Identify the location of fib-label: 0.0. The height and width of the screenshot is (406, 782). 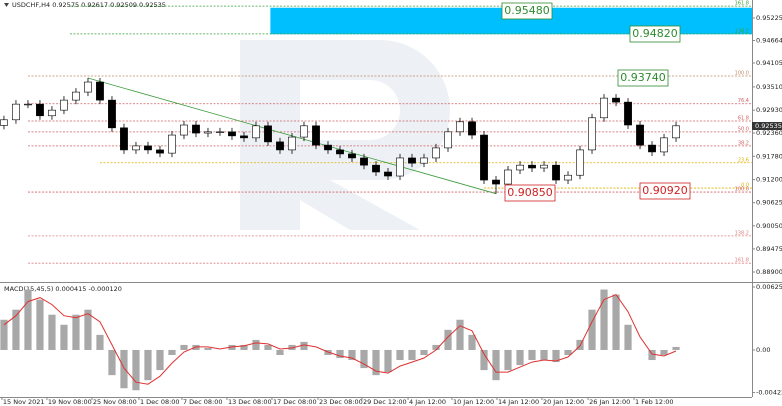
(745, 186).